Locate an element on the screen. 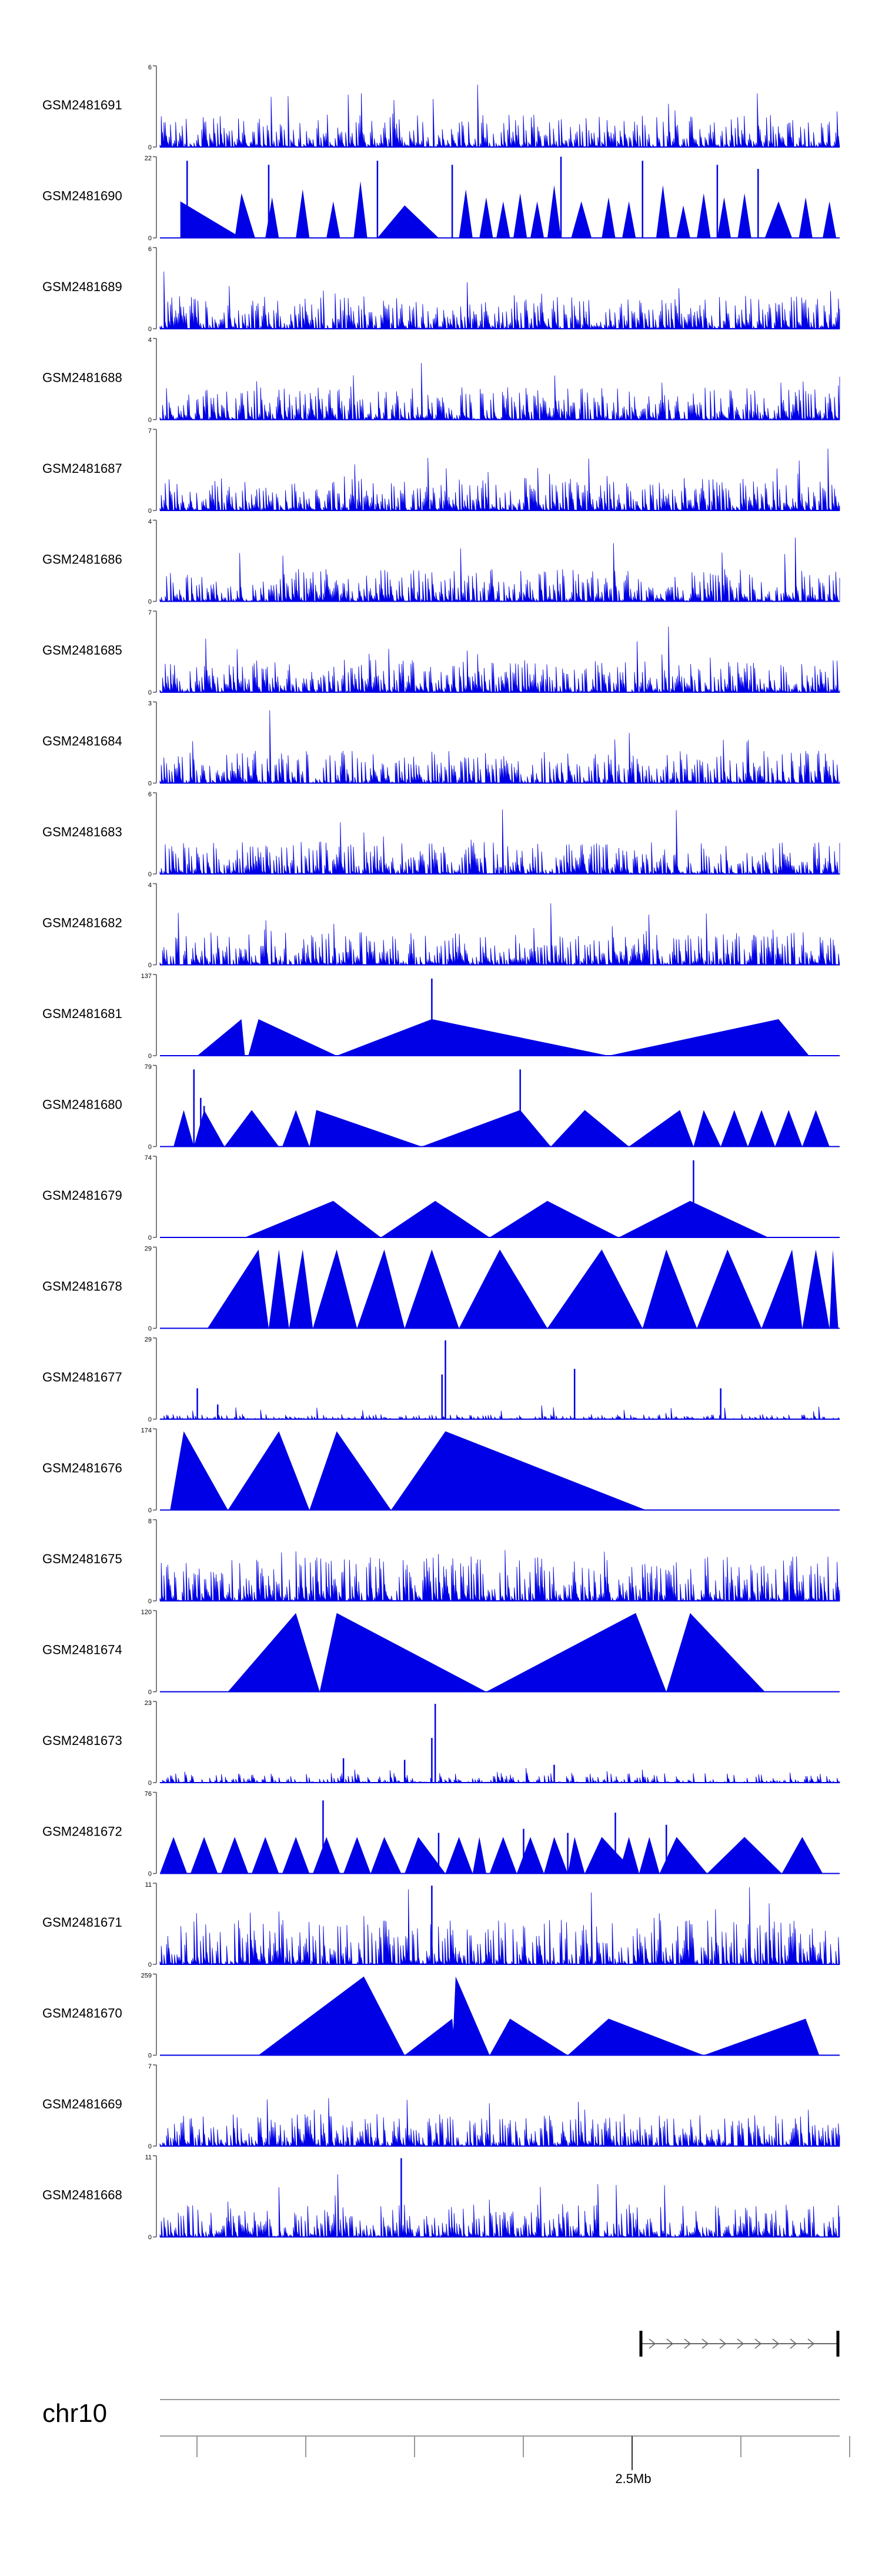 This screenshot has width=882, height=2576. track-label: GSM2481674 is located at coordinates (82, 1650).